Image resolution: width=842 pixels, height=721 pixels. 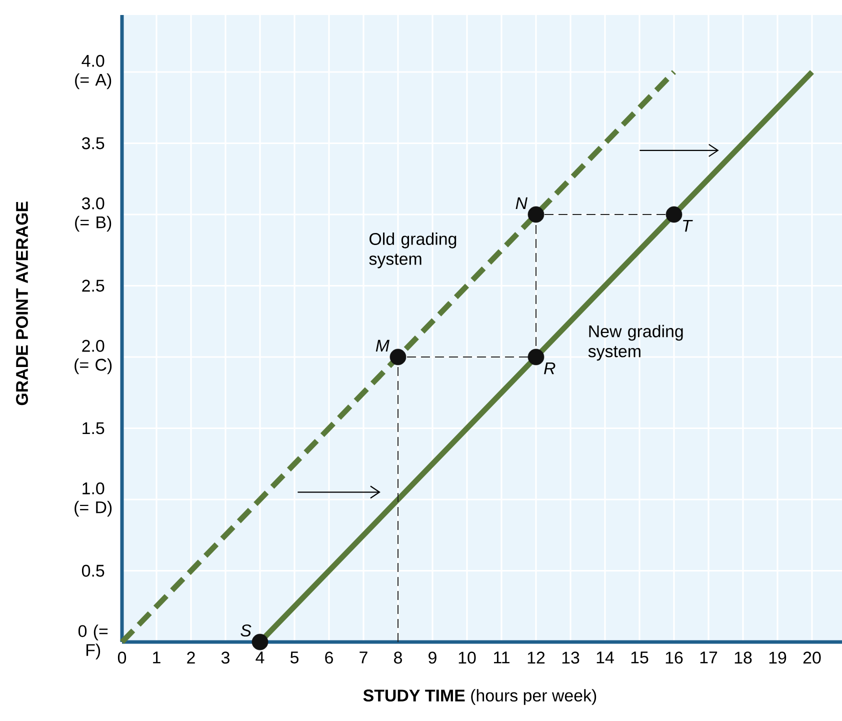 What do you see at coordinates (93, 143) in the screenshot?
I see `y-tick-label: 3.5` at bounding box center [93, 143].